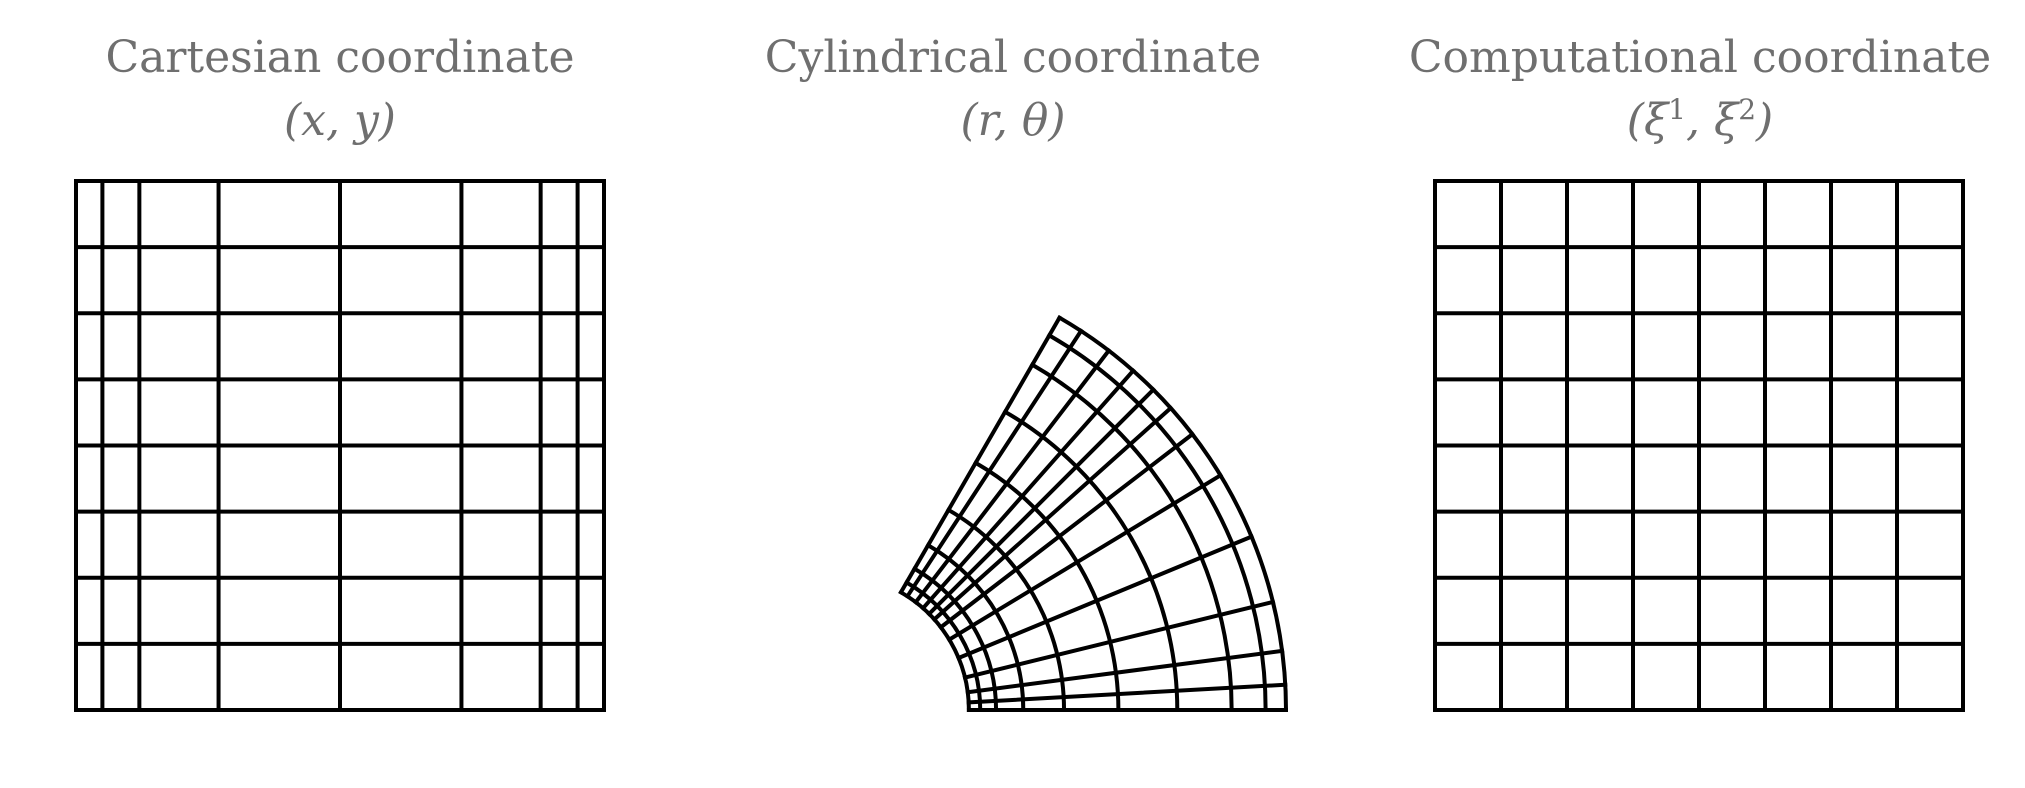 The height and width of the screenshot is (788, 2025). Describe the element at coordinates (1013, 120) in the screenshot. I see `cylindrical-coords-label: (r, θ)` at that location.